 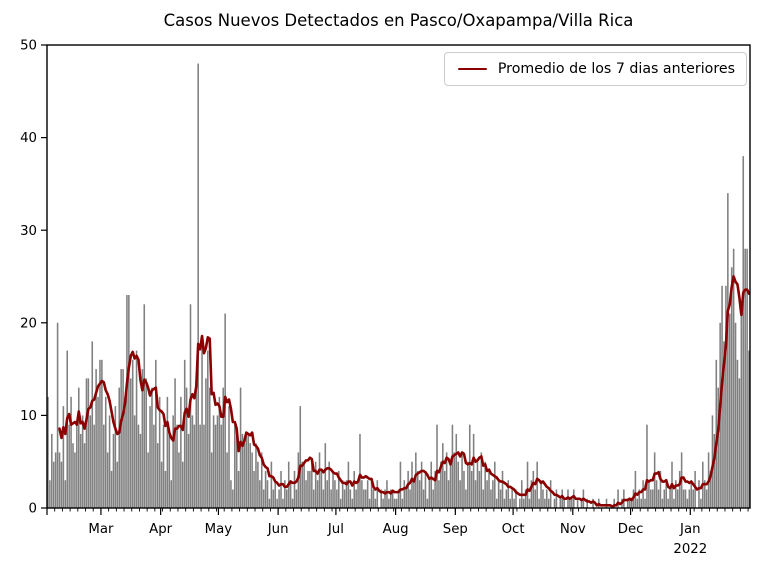 I want to click on svg-text: Mar, so click(x=101, y=529).